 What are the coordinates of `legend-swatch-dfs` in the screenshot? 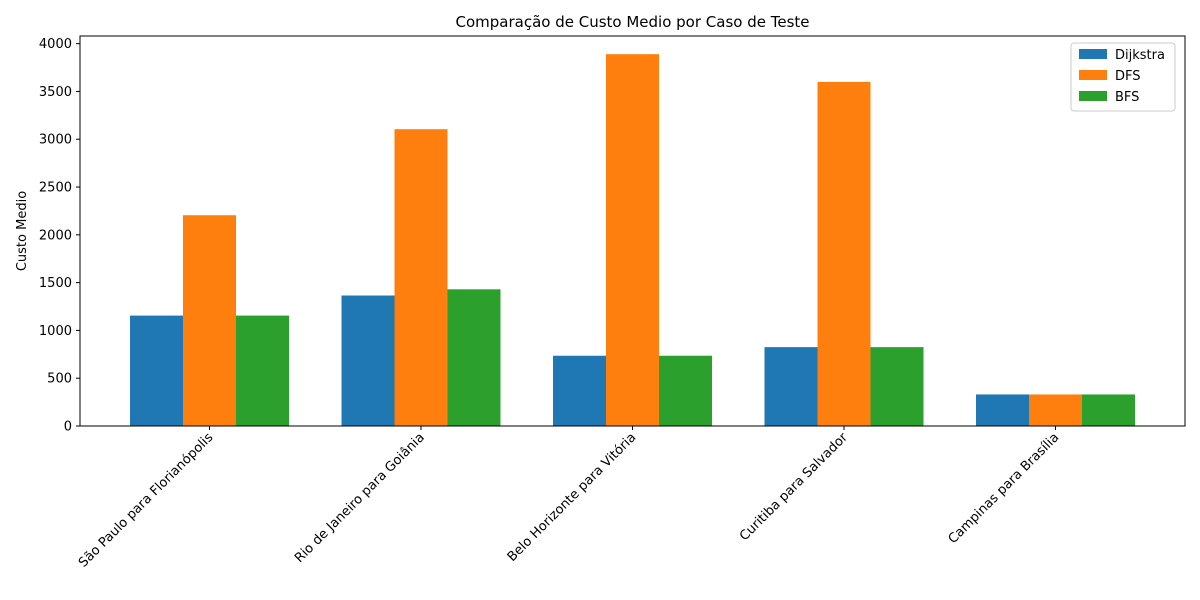 It's located at (1093, 75).